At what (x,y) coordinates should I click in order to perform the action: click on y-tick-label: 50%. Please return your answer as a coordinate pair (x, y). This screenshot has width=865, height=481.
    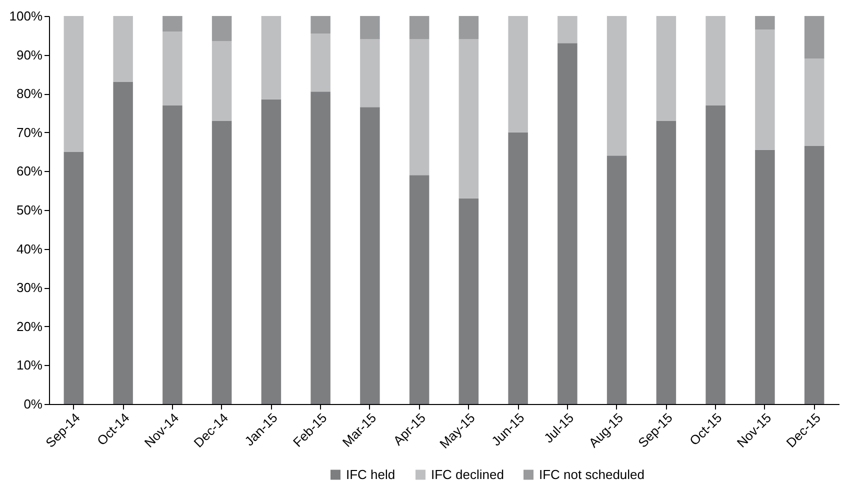
    Looking at the image, I should click on (29, 210).